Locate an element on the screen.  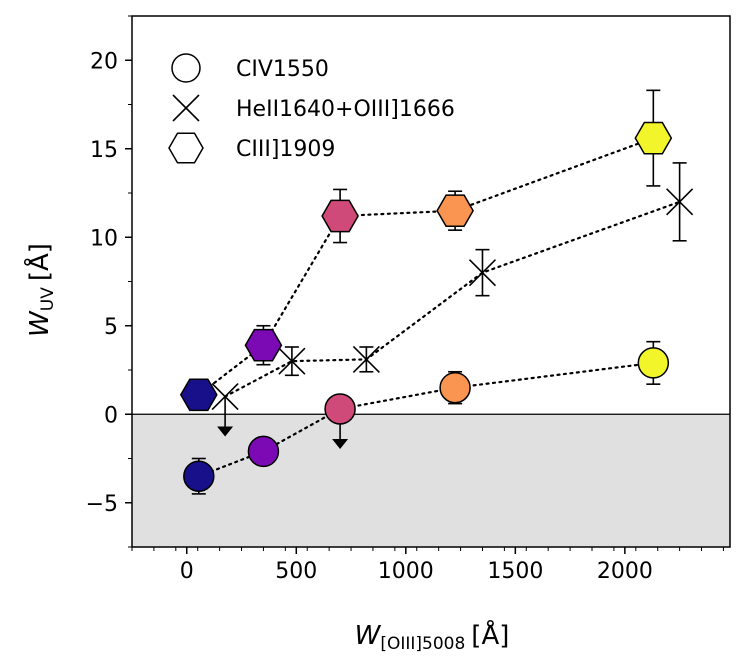
y-tick-label: 0 is located at coordinates (111, 415).